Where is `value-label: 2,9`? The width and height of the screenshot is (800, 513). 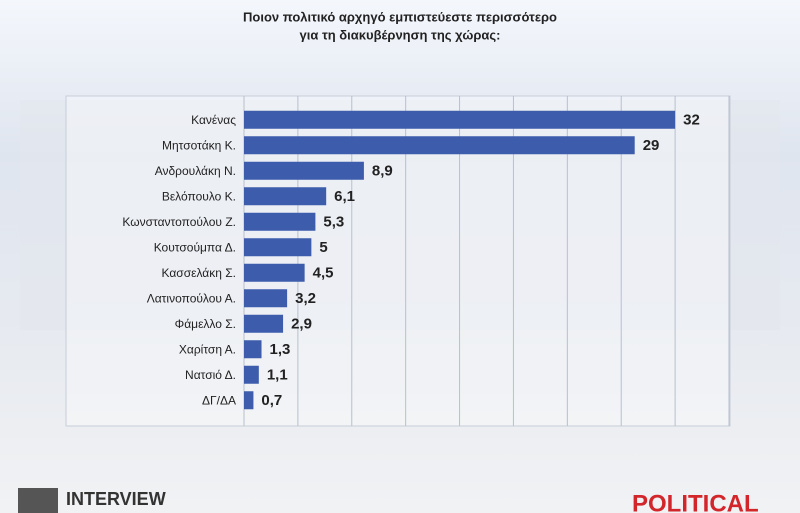 value-label: 2,9 is located at coordinates (301, 324).